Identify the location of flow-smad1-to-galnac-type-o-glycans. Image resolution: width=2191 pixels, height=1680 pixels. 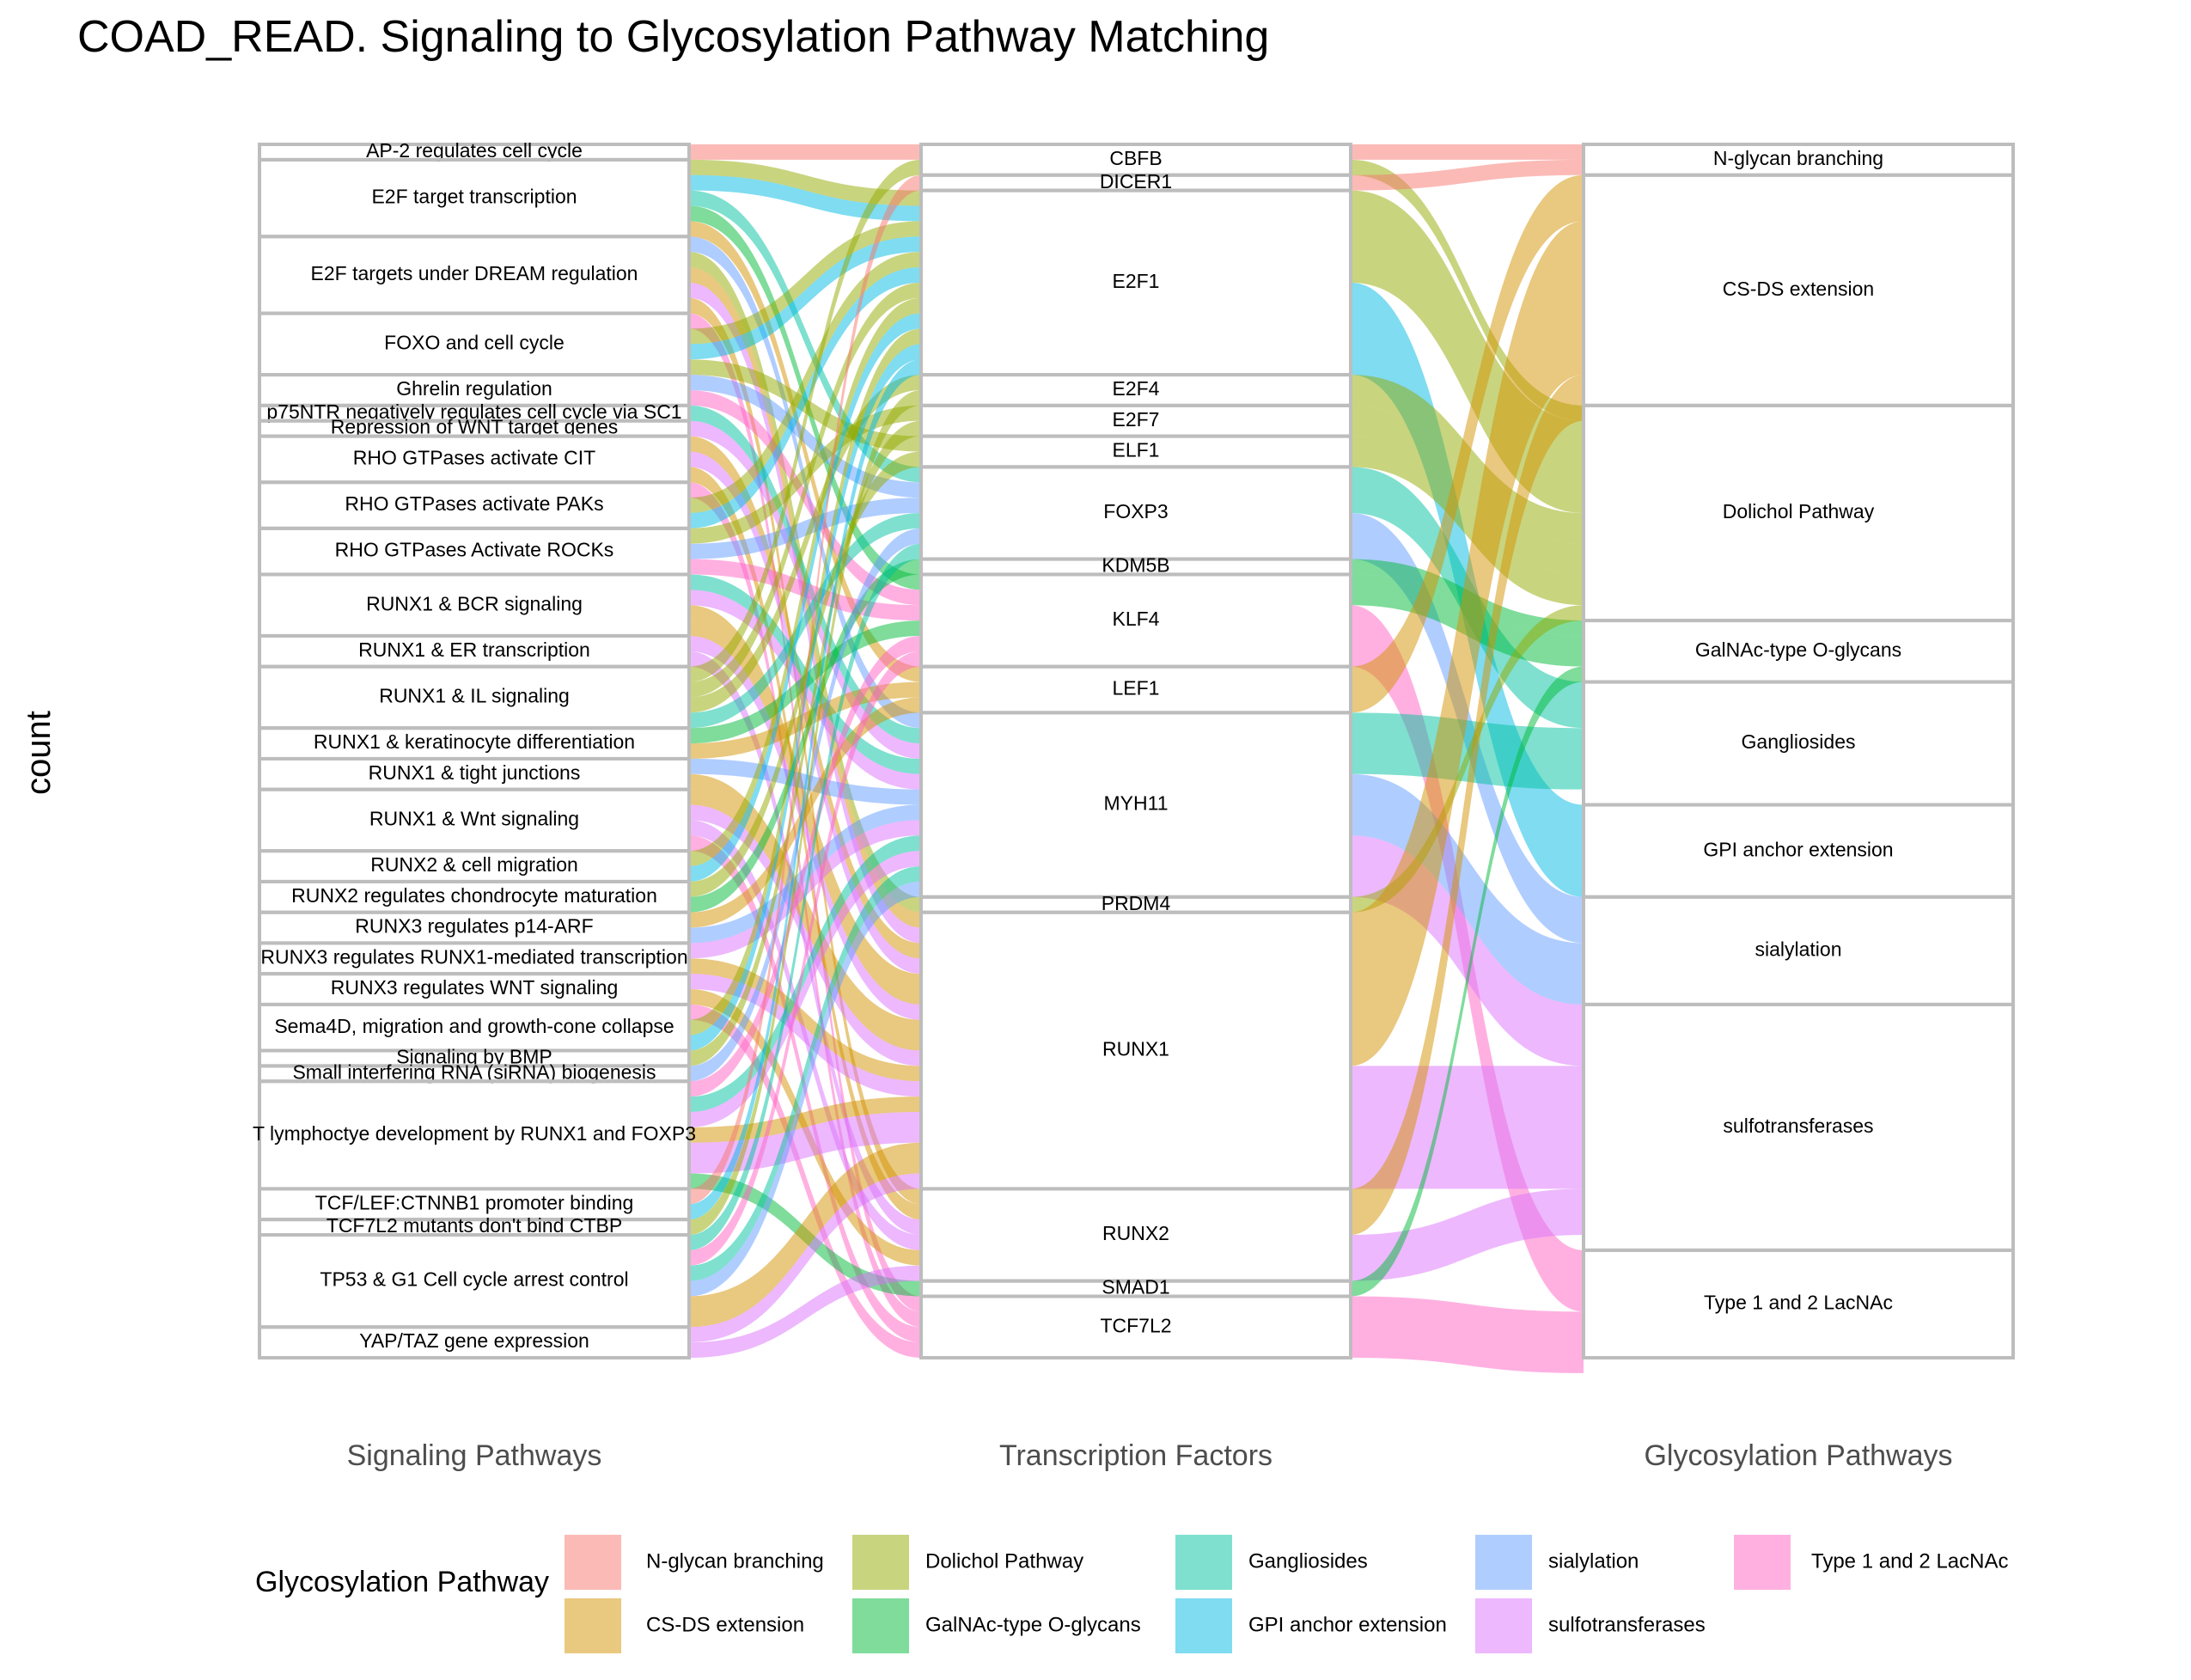
(1467, 982).